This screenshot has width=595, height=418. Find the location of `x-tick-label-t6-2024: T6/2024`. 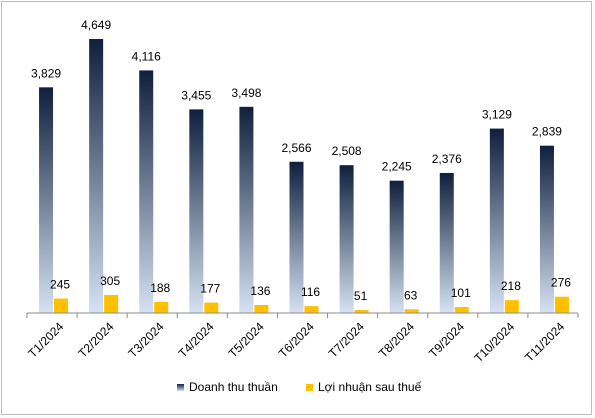

x-tick-label-t6-2024: T6/2024 is located at coordinates (296, 339).